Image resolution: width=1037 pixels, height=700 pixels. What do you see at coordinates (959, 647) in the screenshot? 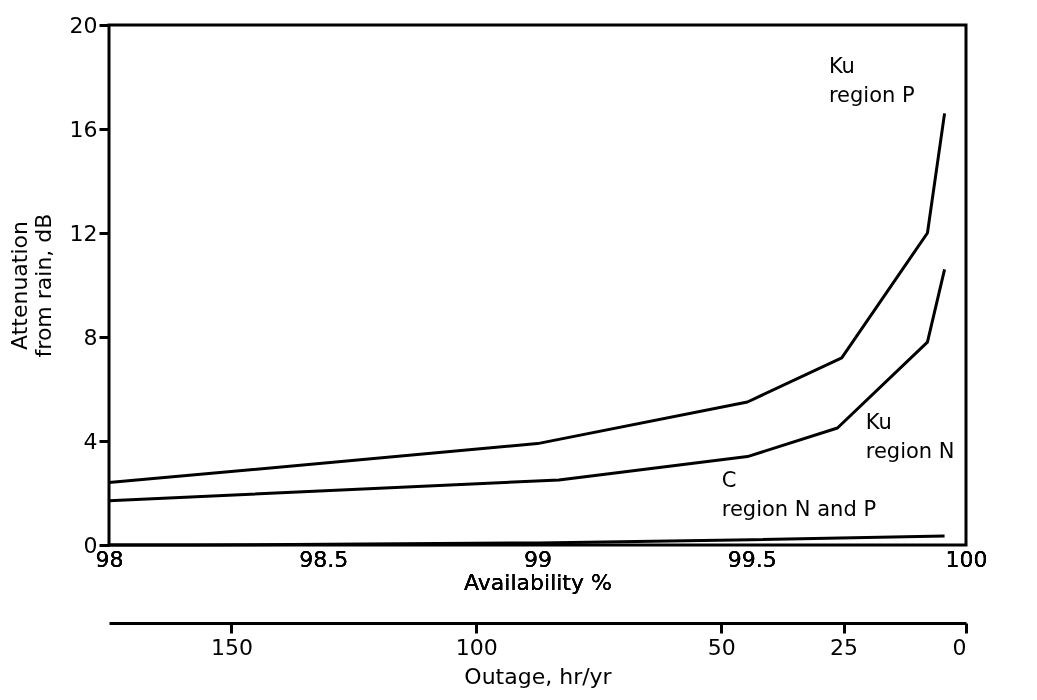
I see `x2-tick-label: 0` at bounding box center [959, 647].